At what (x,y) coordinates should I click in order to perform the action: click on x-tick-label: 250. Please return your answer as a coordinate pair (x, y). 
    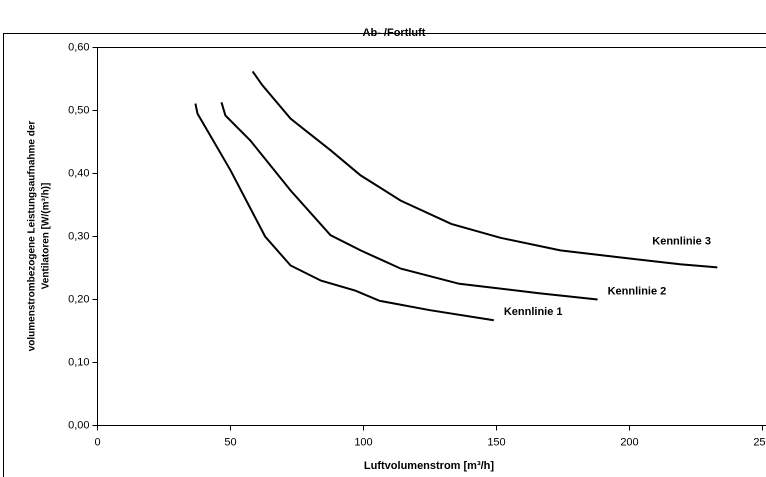
    Looking at the image, I should click on (759, 442).